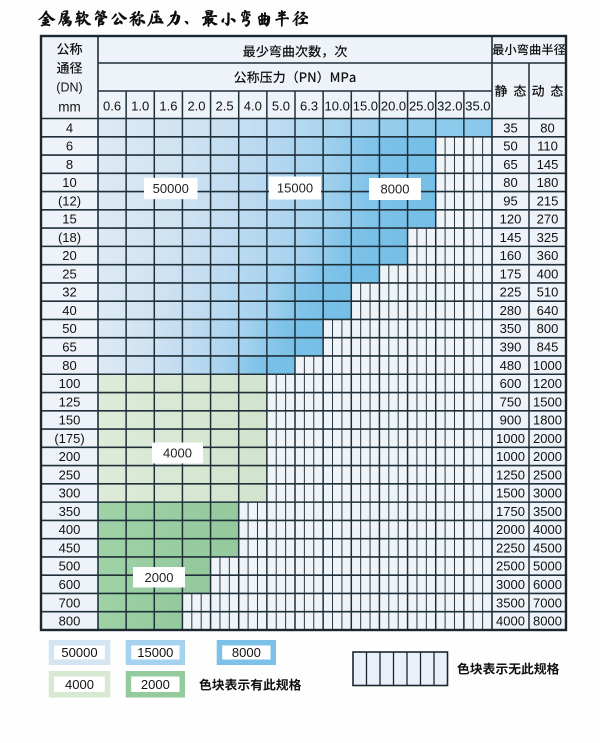 This screenshot has height=743, width=600. I want to click on svg-text: 6.3, so click(309, 105).